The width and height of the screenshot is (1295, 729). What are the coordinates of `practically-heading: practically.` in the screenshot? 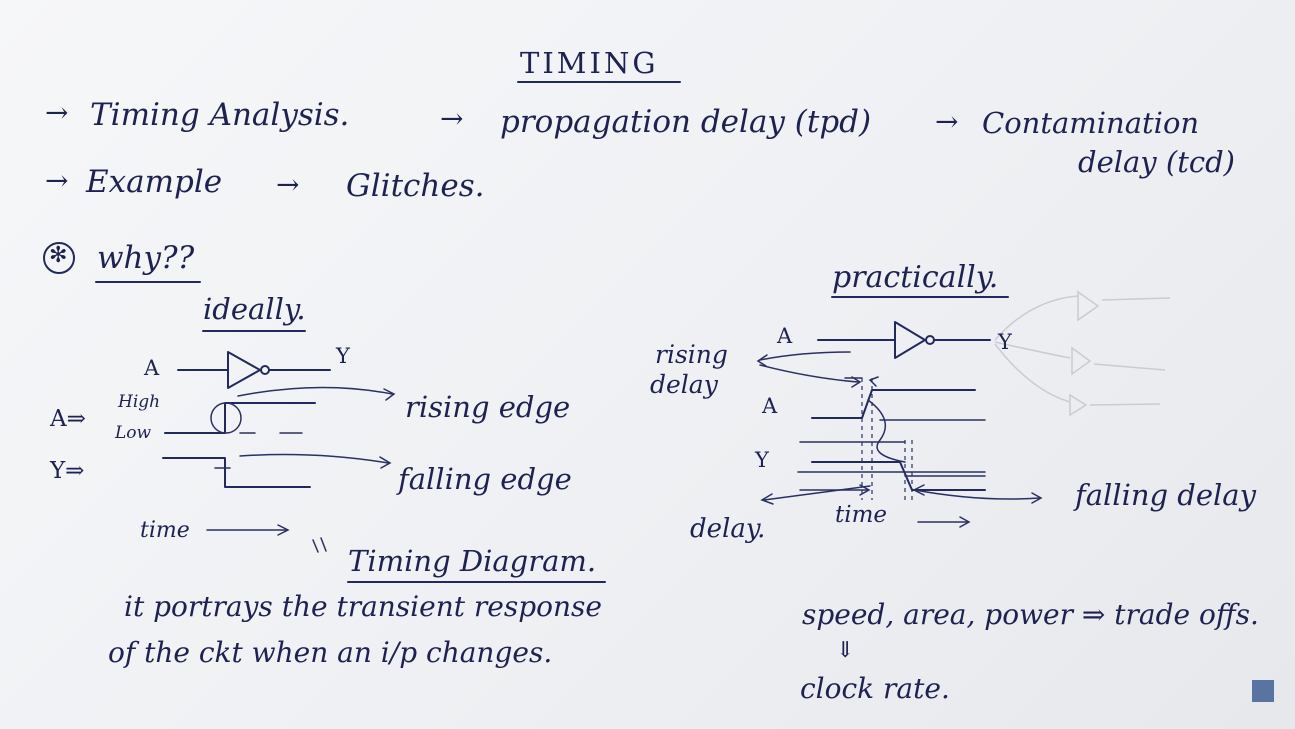 It's located at (915, 277).